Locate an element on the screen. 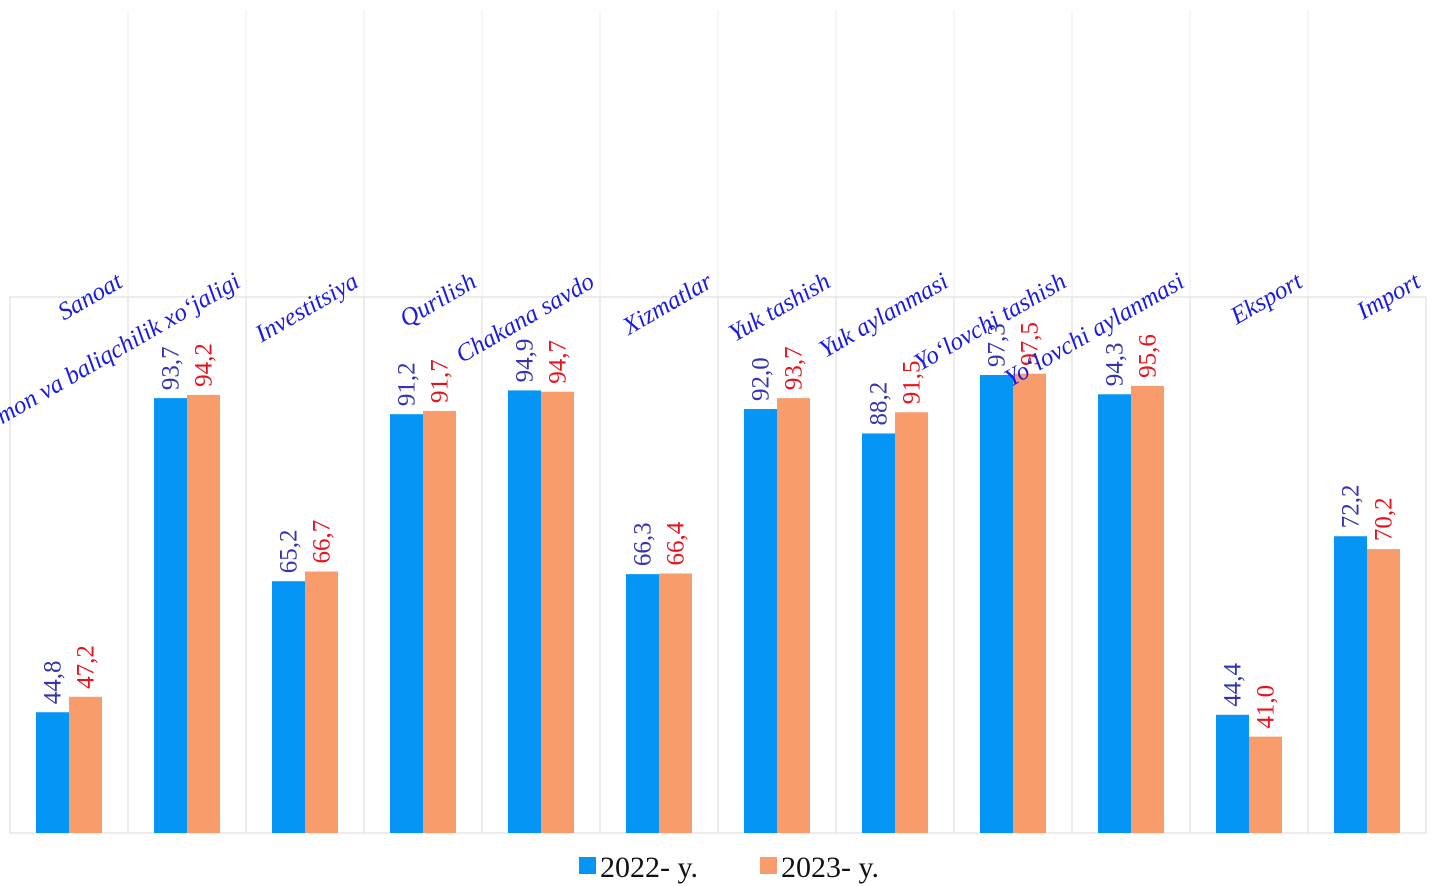  data-label-2023-2: 66,7 is located at coordinates (322, 542).